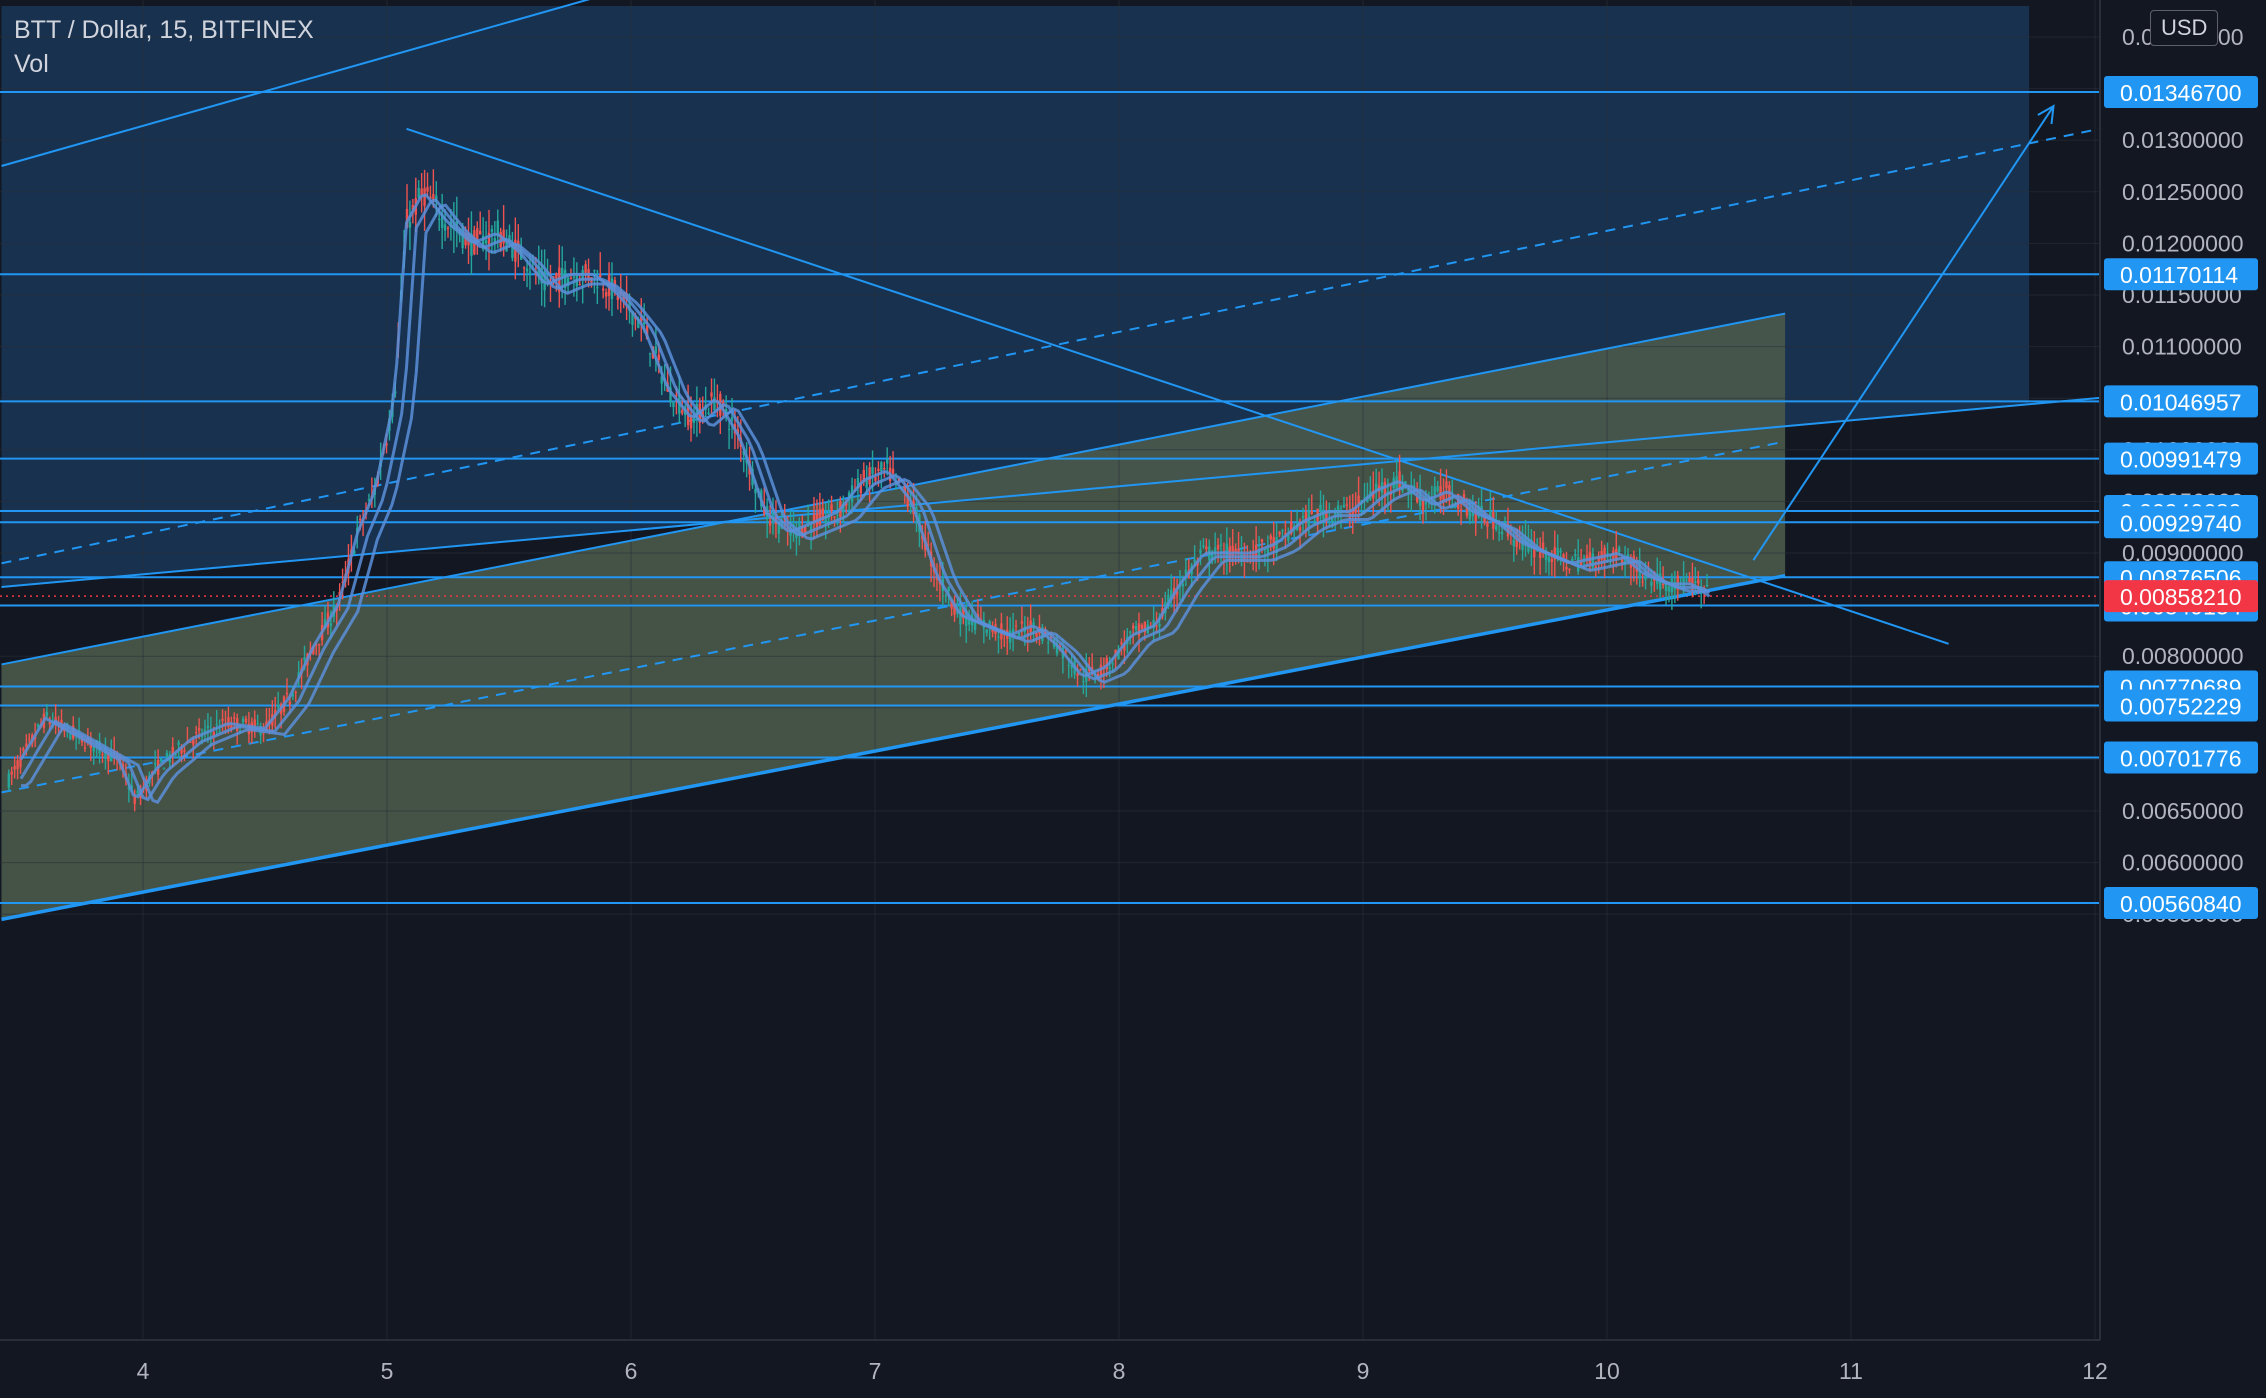  What do you see at coordinates (2184, 28) in the screenshot?
I see `currency-button: USD` at bounding box center [2184, 28].